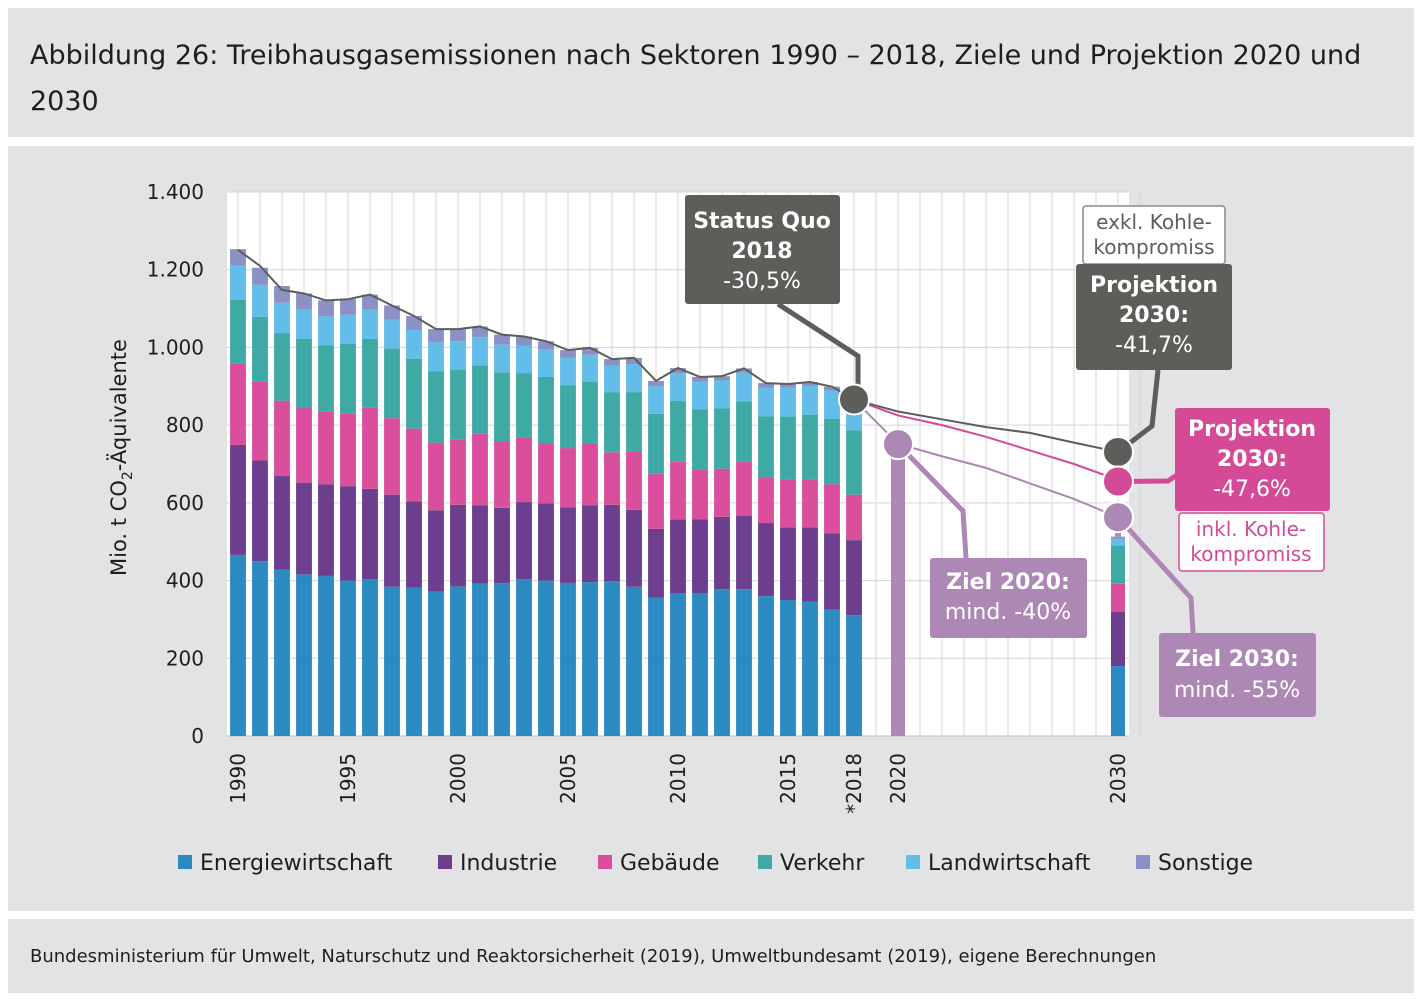 This screenshot has height=999, width=1419. Describe the element at coordinates (1154, 317) in the screenshot. I see `projection-exkl-box` at that location.